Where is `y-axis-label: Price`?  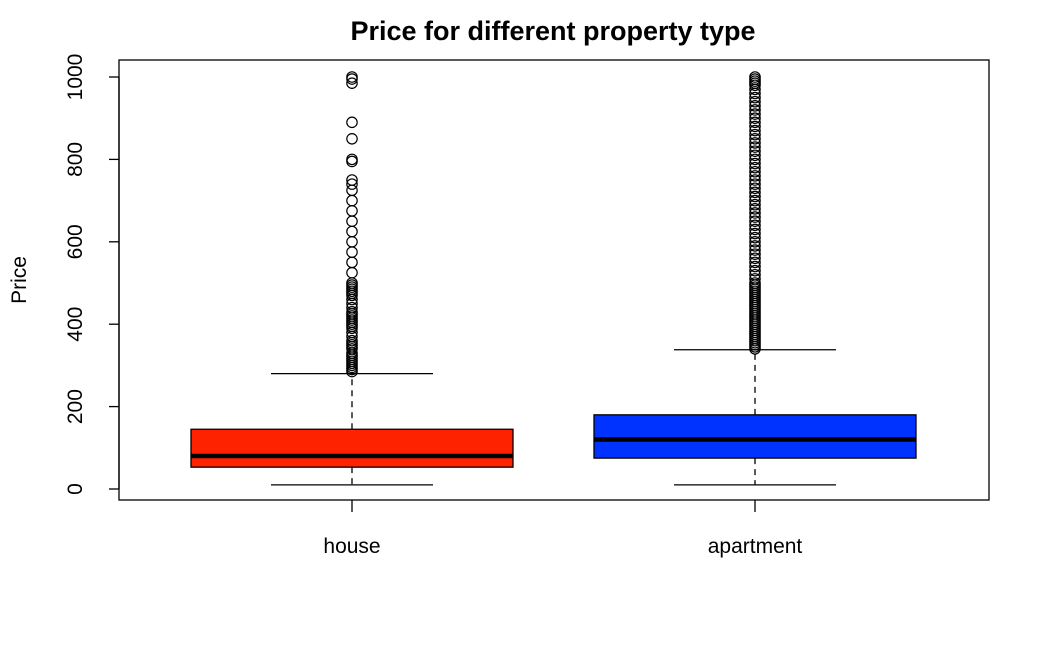 y-axis-label: Price is located at coordinates (19, 280).